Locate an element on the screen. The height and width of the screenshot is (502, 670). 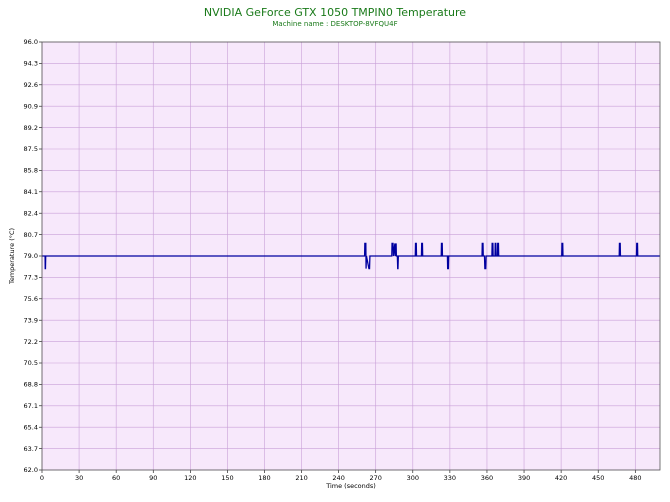
y-tick-label: 65.4 is located at coordinates (31, 427).